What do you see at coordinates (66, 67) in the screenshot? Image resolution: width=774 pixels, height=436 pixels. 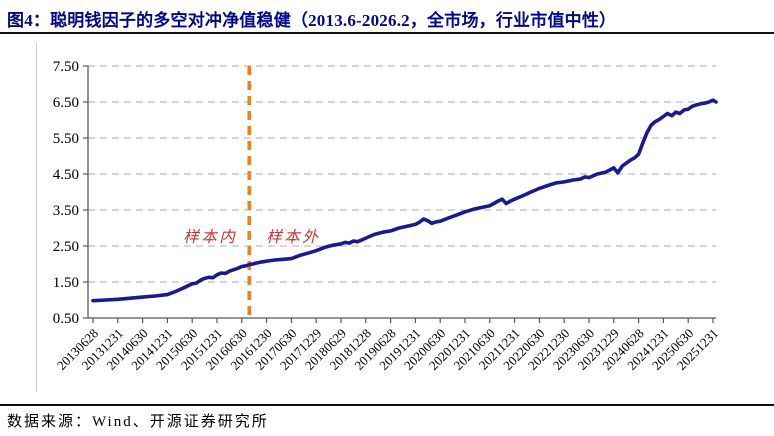 I see `svg-text: 7.50` at bounding box center [66, 67].